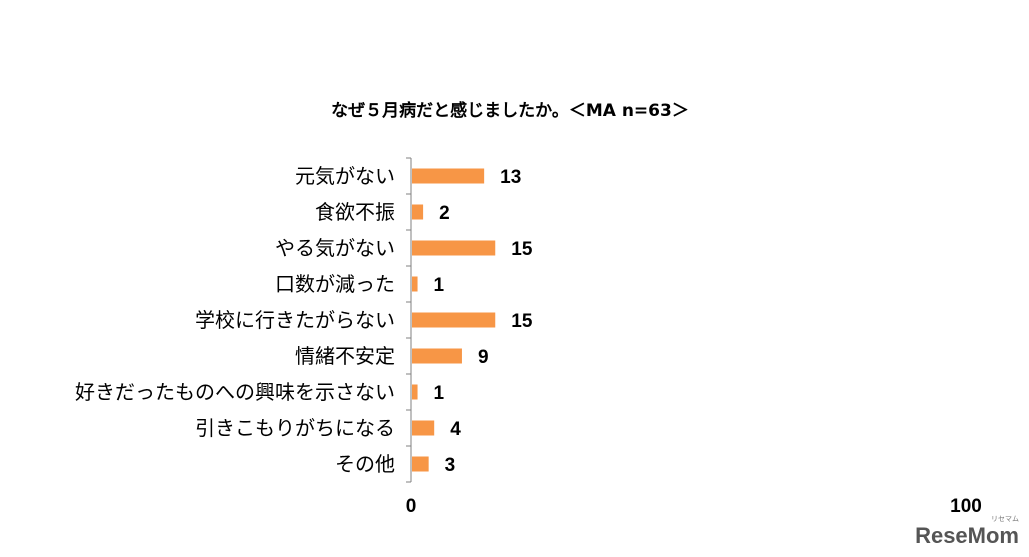  Describe the element at coordinates (345, 176) in the screenshot. I see `category-label: 元気がない` at that location.